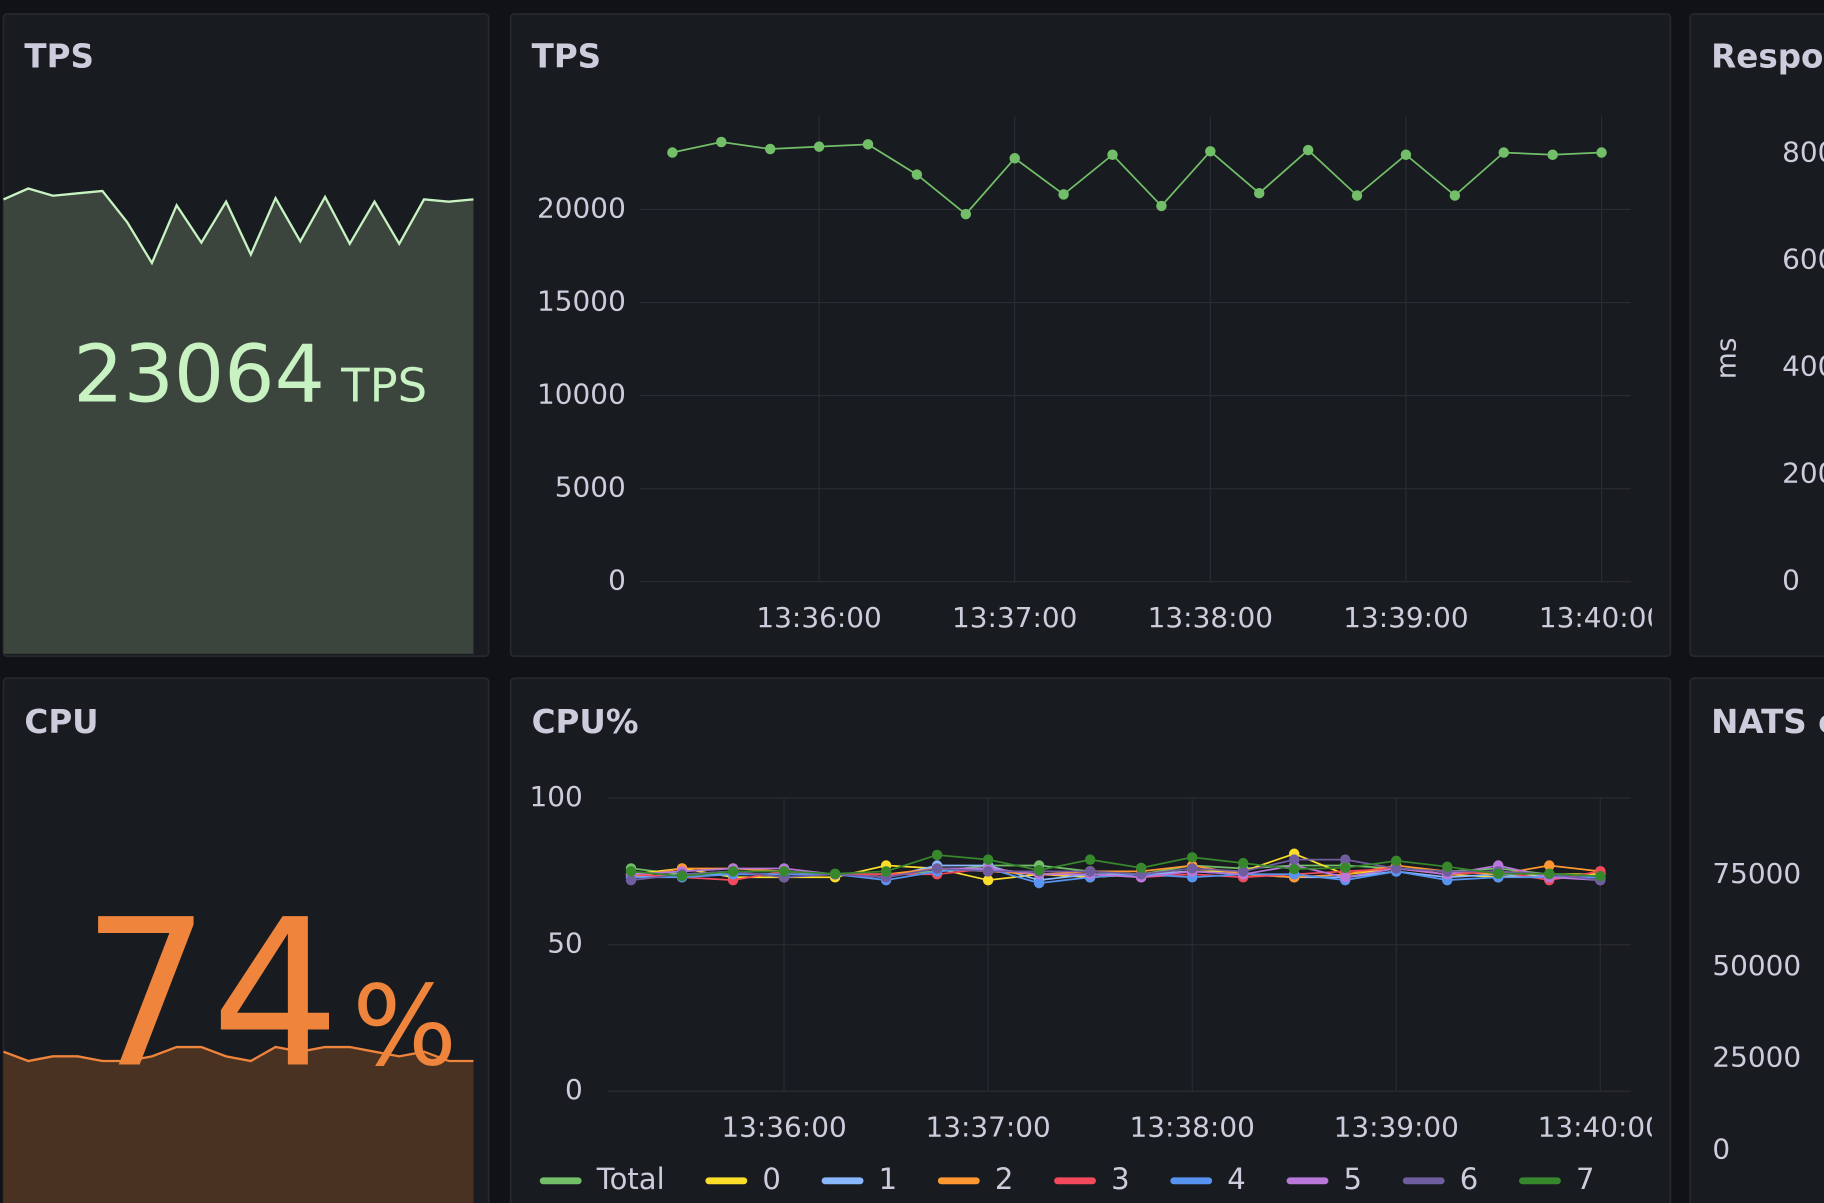  What do you see at coordinates (1725, 359) in the screenshot?
I see `y-axis-label: ms` at bounding box center [1725, 359].